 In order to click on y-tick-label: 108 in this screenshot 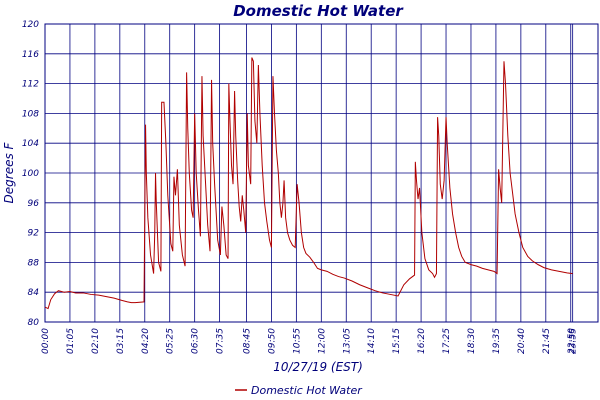, I will do `click(30, 114)`.